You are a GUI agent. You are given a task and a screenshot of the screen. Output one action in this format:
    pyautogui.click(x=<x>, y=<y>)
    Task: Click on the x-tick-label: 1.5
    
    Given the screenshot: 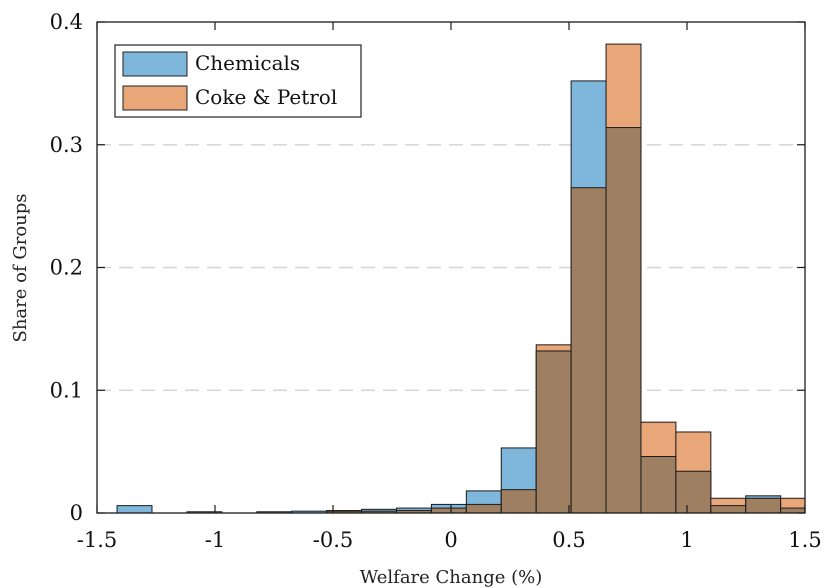 What is the action you would take?
    pyautogui.click(x=804, y=540)
    